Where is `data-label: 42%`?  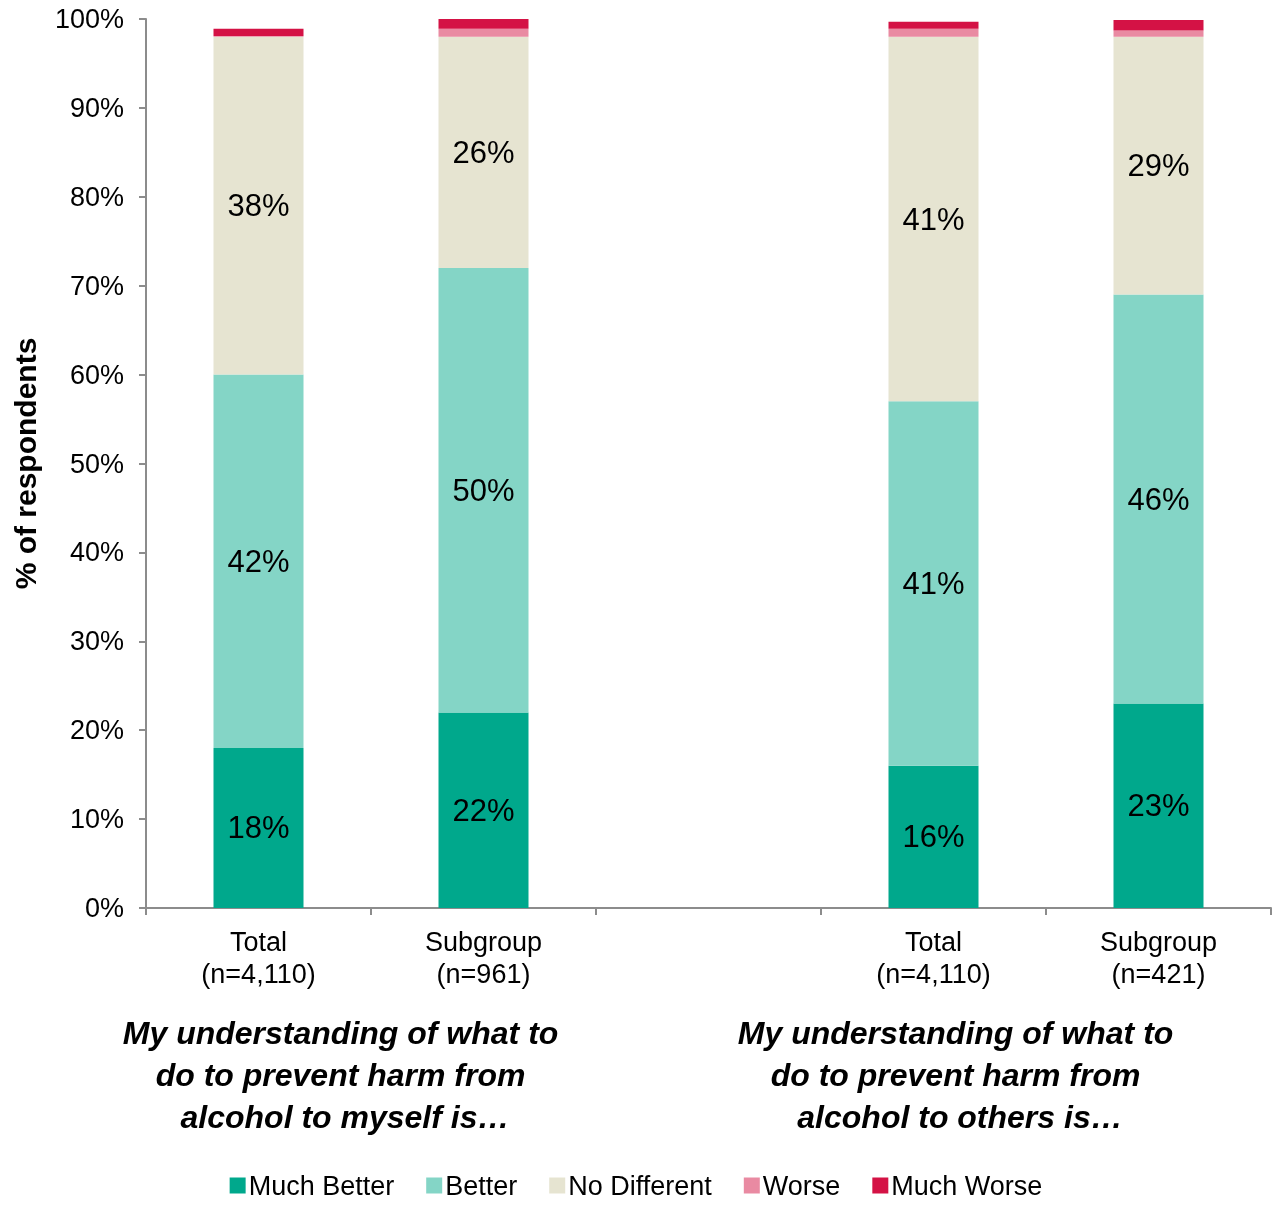 data-label: 42% is located at coordinates (258, 561).